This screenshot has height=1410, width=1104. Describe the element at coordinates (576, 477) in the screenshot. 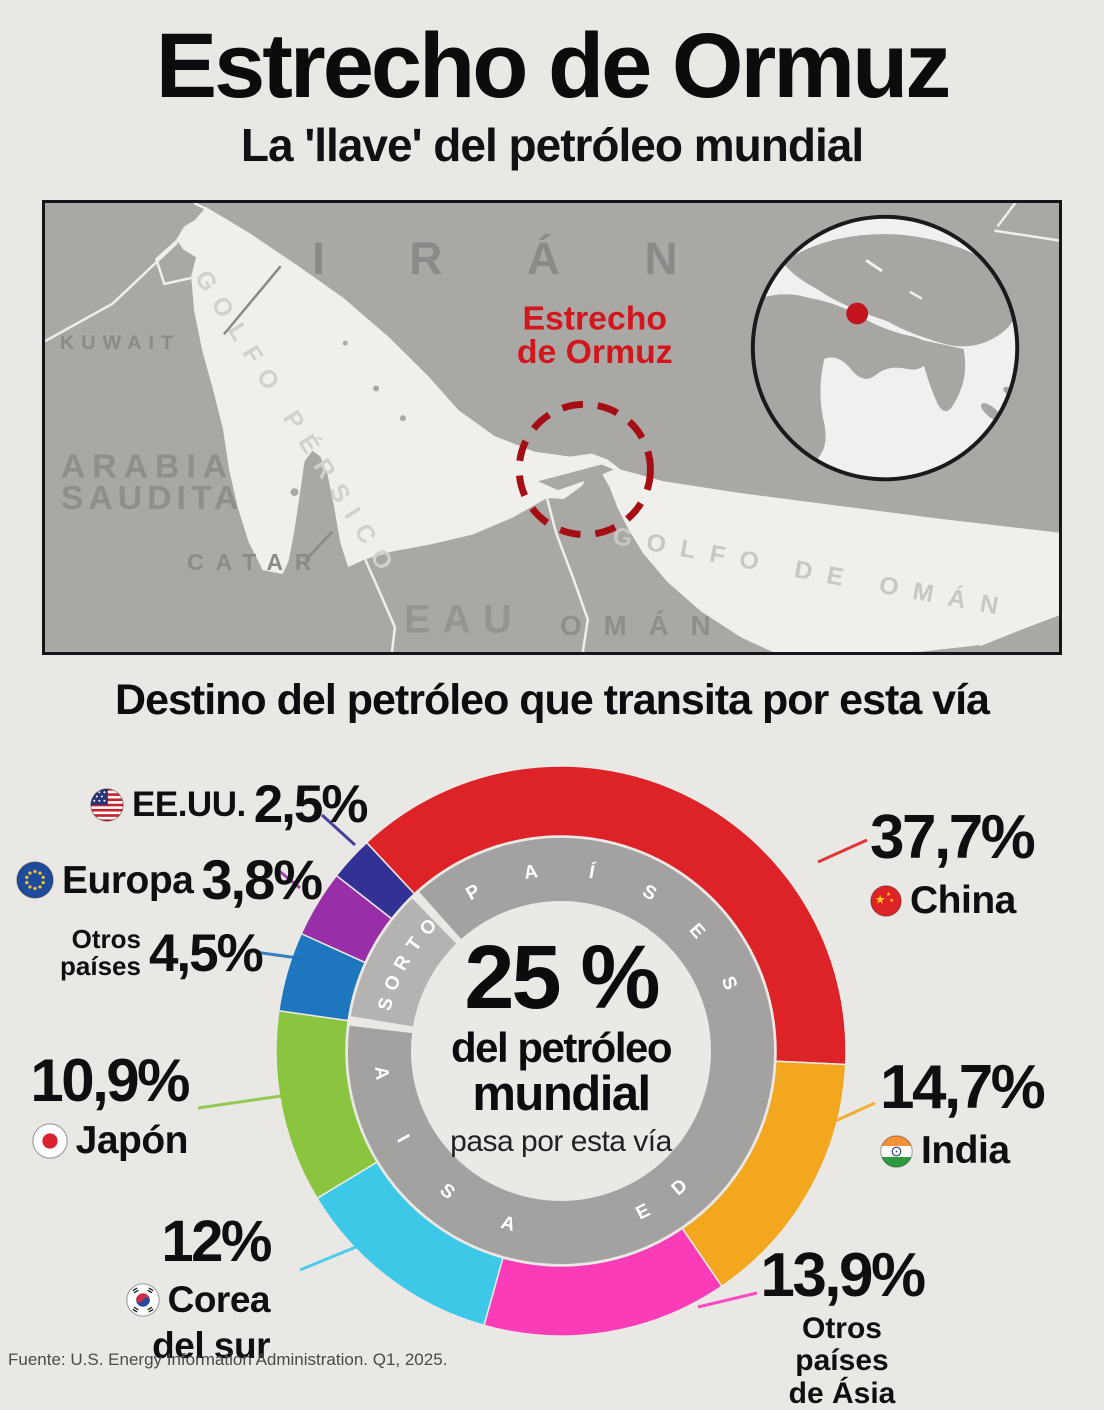

I see `qeshm-island` at that location.